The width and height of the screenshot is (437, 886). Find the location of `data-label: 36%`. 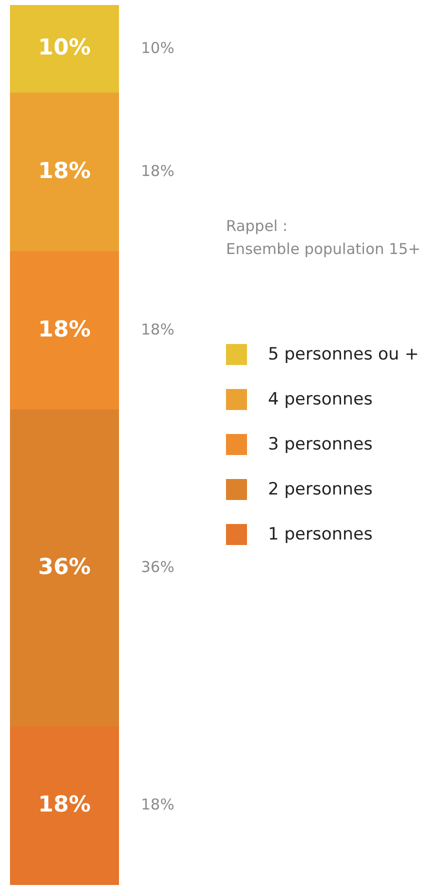

data-label: 36% is located at coordinates (64, 567).